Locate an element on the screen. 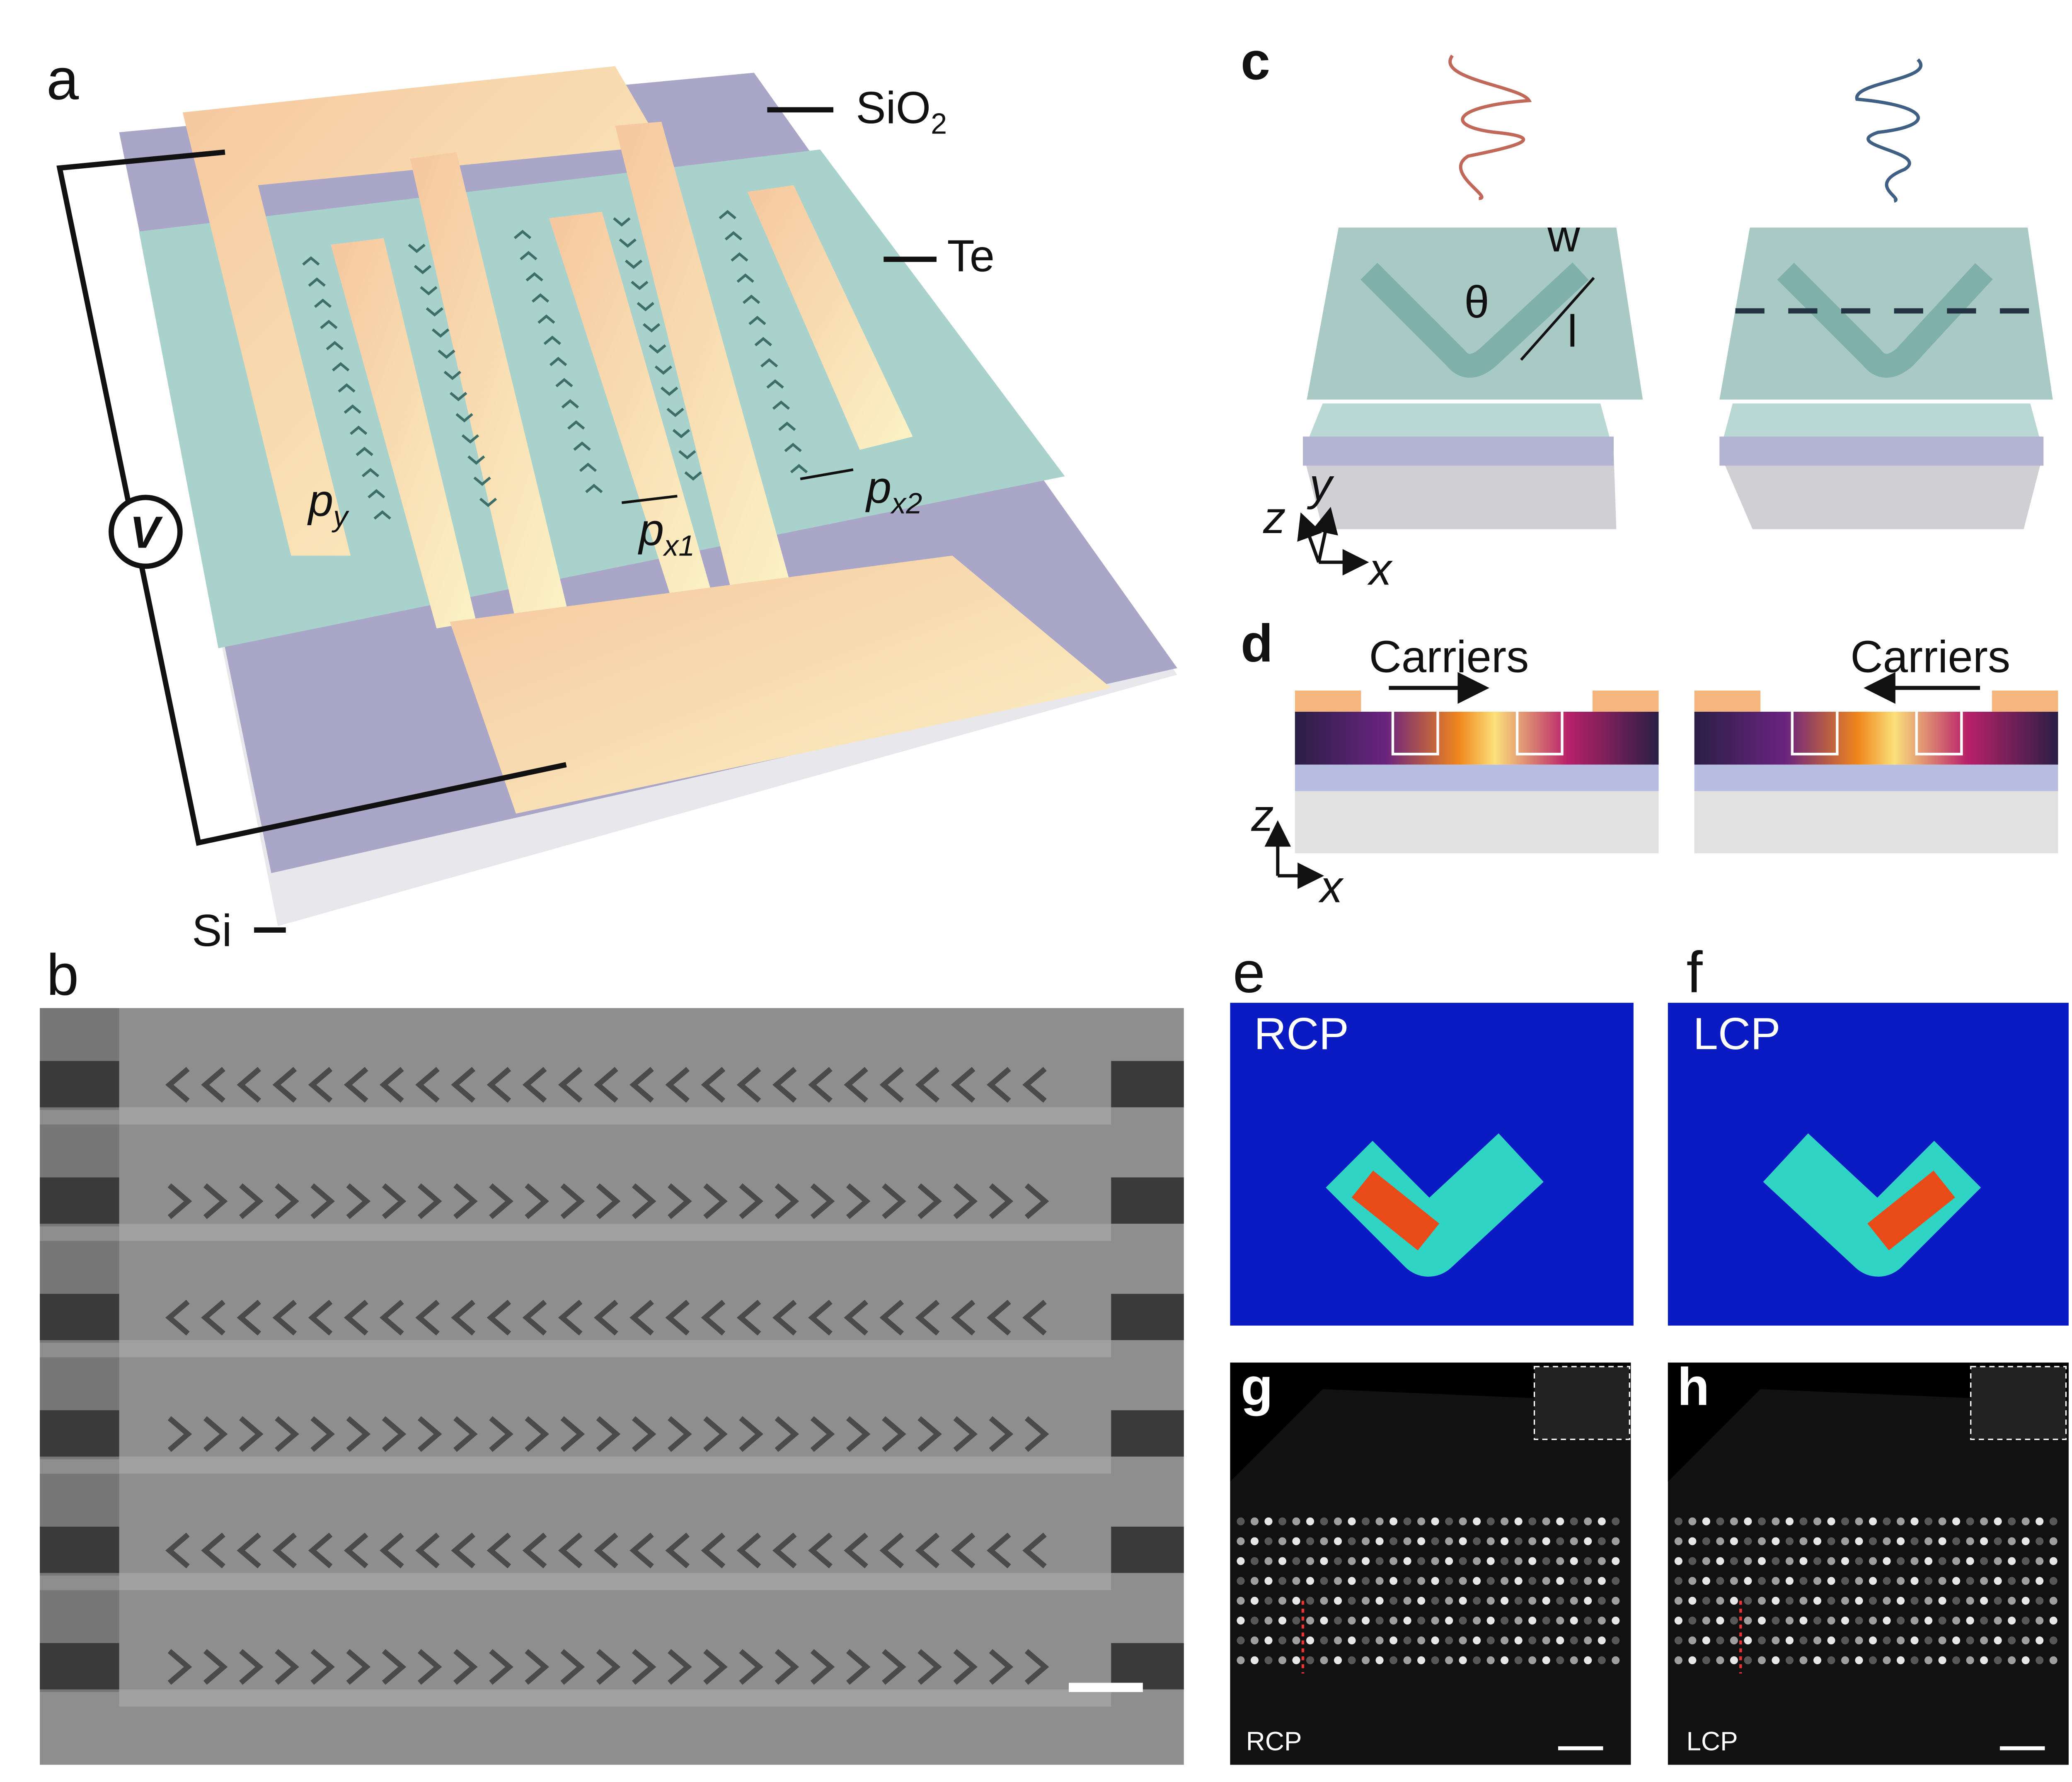  panel-e: e RCP is located at coordinates (1432, 1133).